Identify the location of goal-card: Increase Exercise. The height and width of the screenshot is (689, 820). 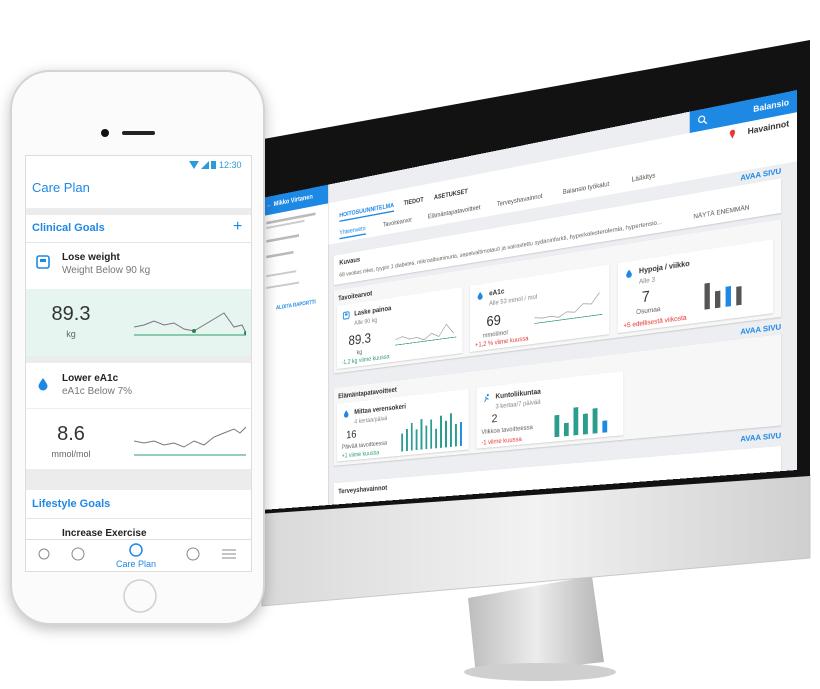
(138, 530).